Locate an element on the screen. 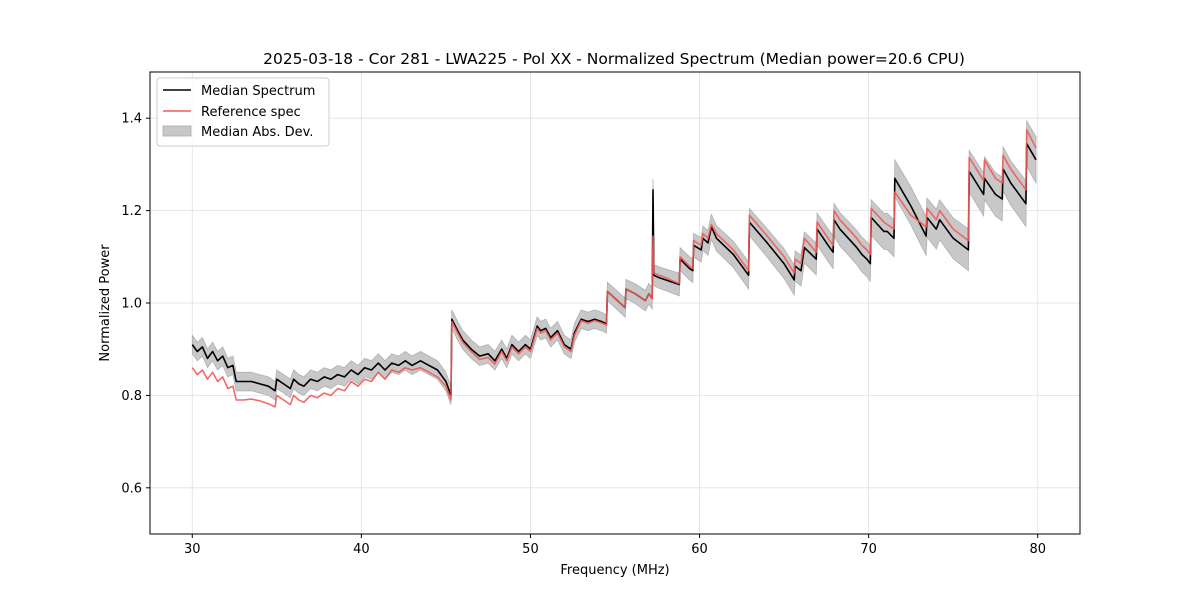  legend-label-median: Median Spectrum is located at coordinates (258, 91).